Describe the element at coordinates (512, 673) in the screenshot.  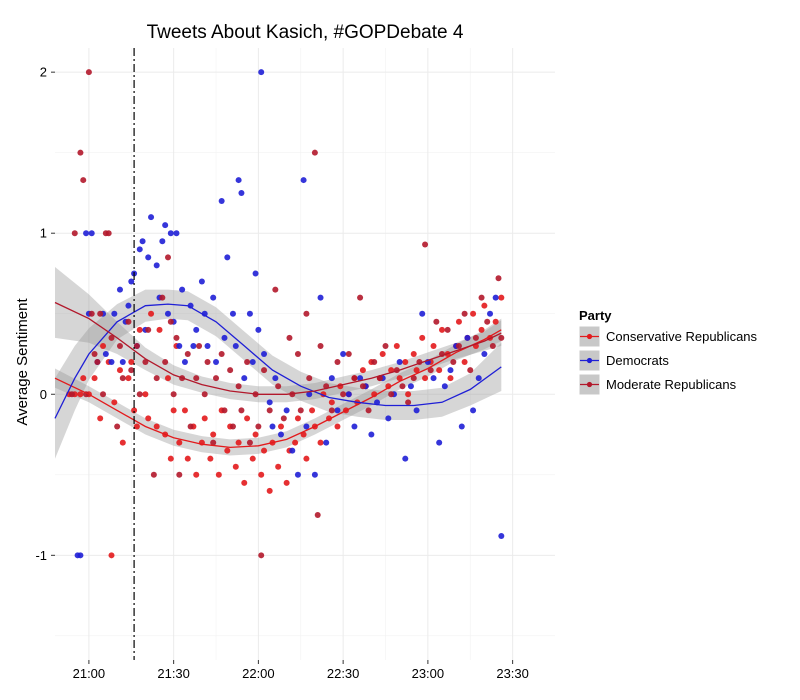
I see `x-tick-label: 23:30` at that location.